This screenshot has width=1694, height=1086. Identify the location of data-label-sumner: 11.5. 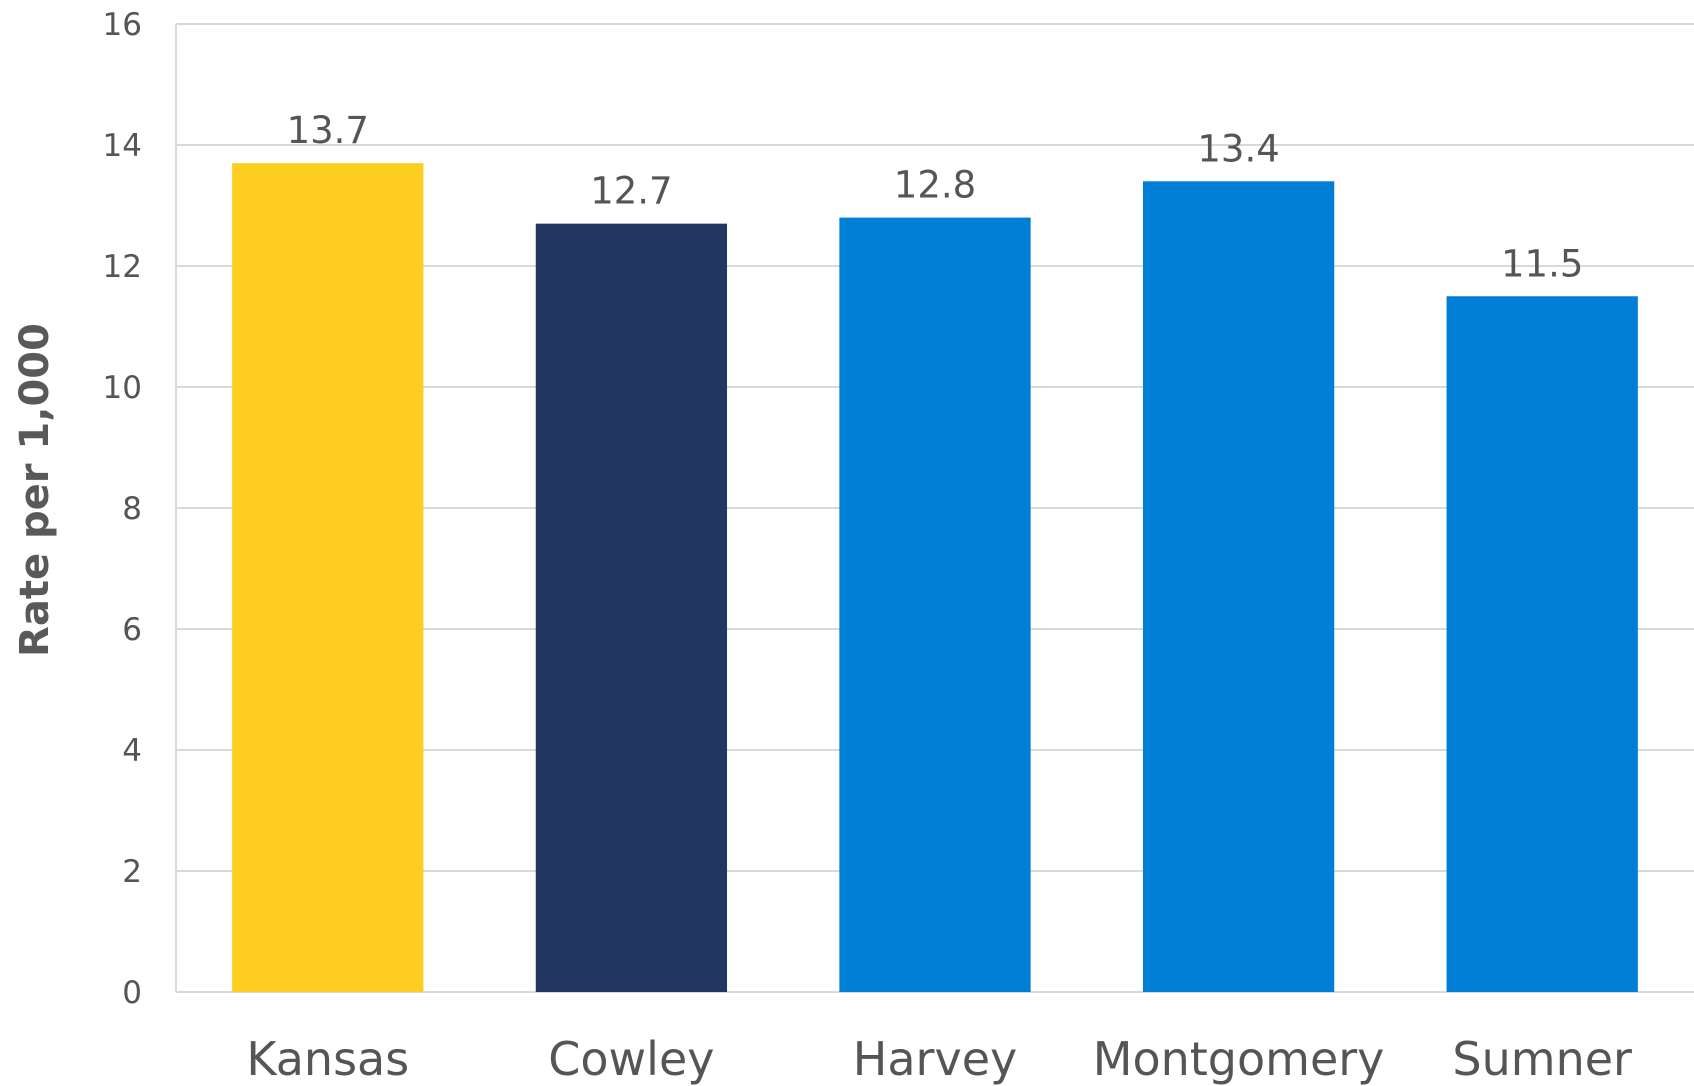
(1542, 263).